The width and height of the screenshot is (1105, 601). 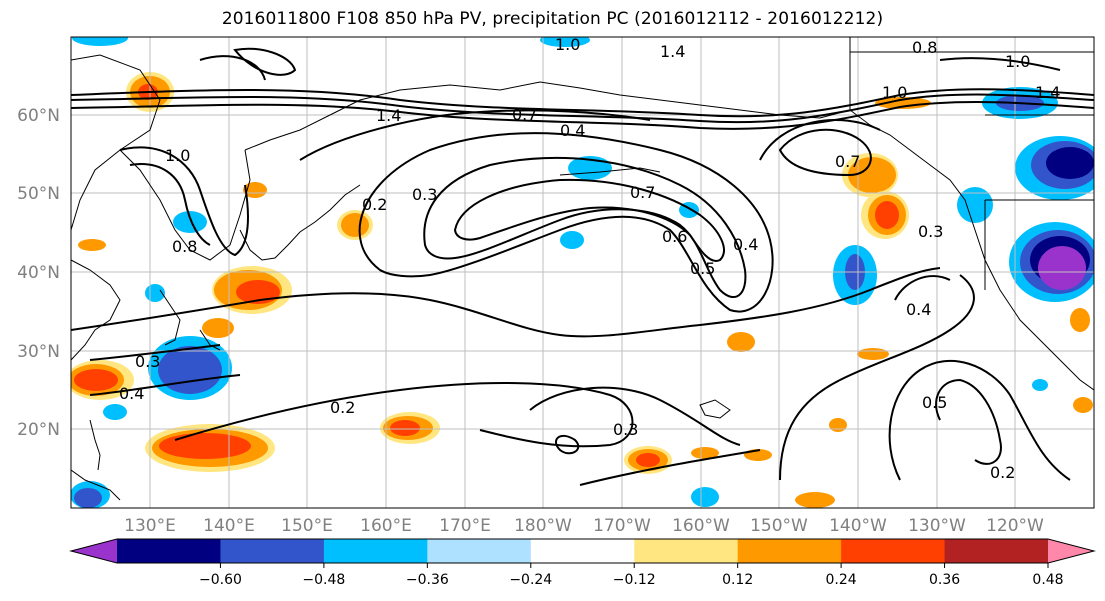 I want to click on latitude-labels: 60°N 50°N 40°N 30°N 20°N, so click(x=38, y=273).